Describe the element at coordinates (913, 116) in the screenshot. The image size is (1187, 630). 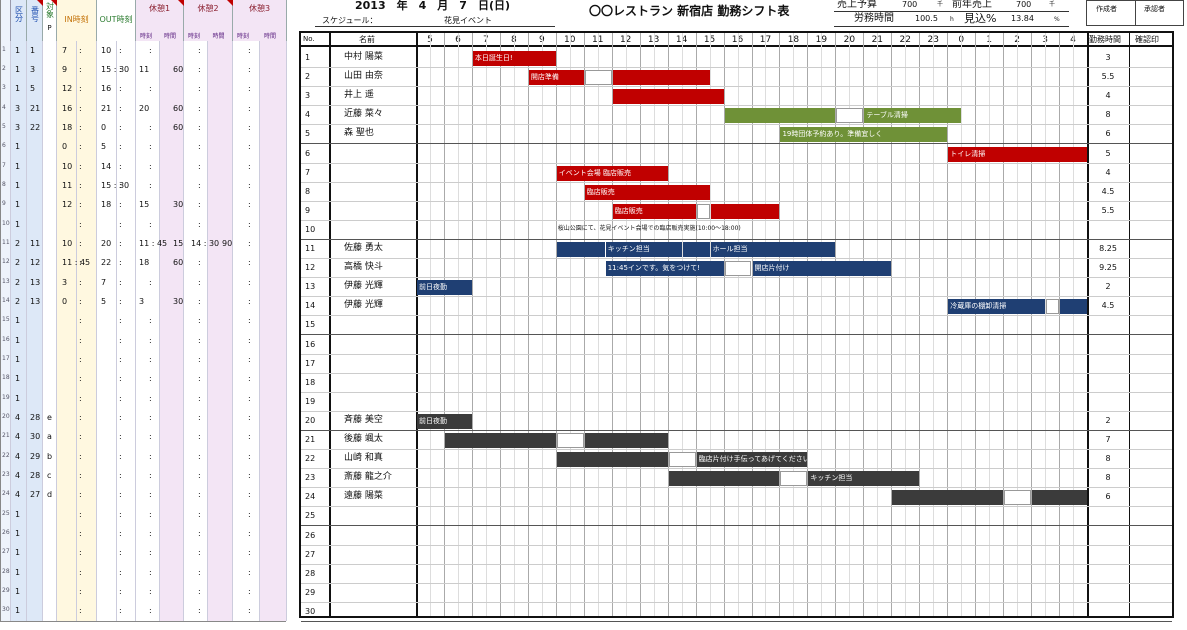
I see `shift-bar: テーブル清掃` at that location.